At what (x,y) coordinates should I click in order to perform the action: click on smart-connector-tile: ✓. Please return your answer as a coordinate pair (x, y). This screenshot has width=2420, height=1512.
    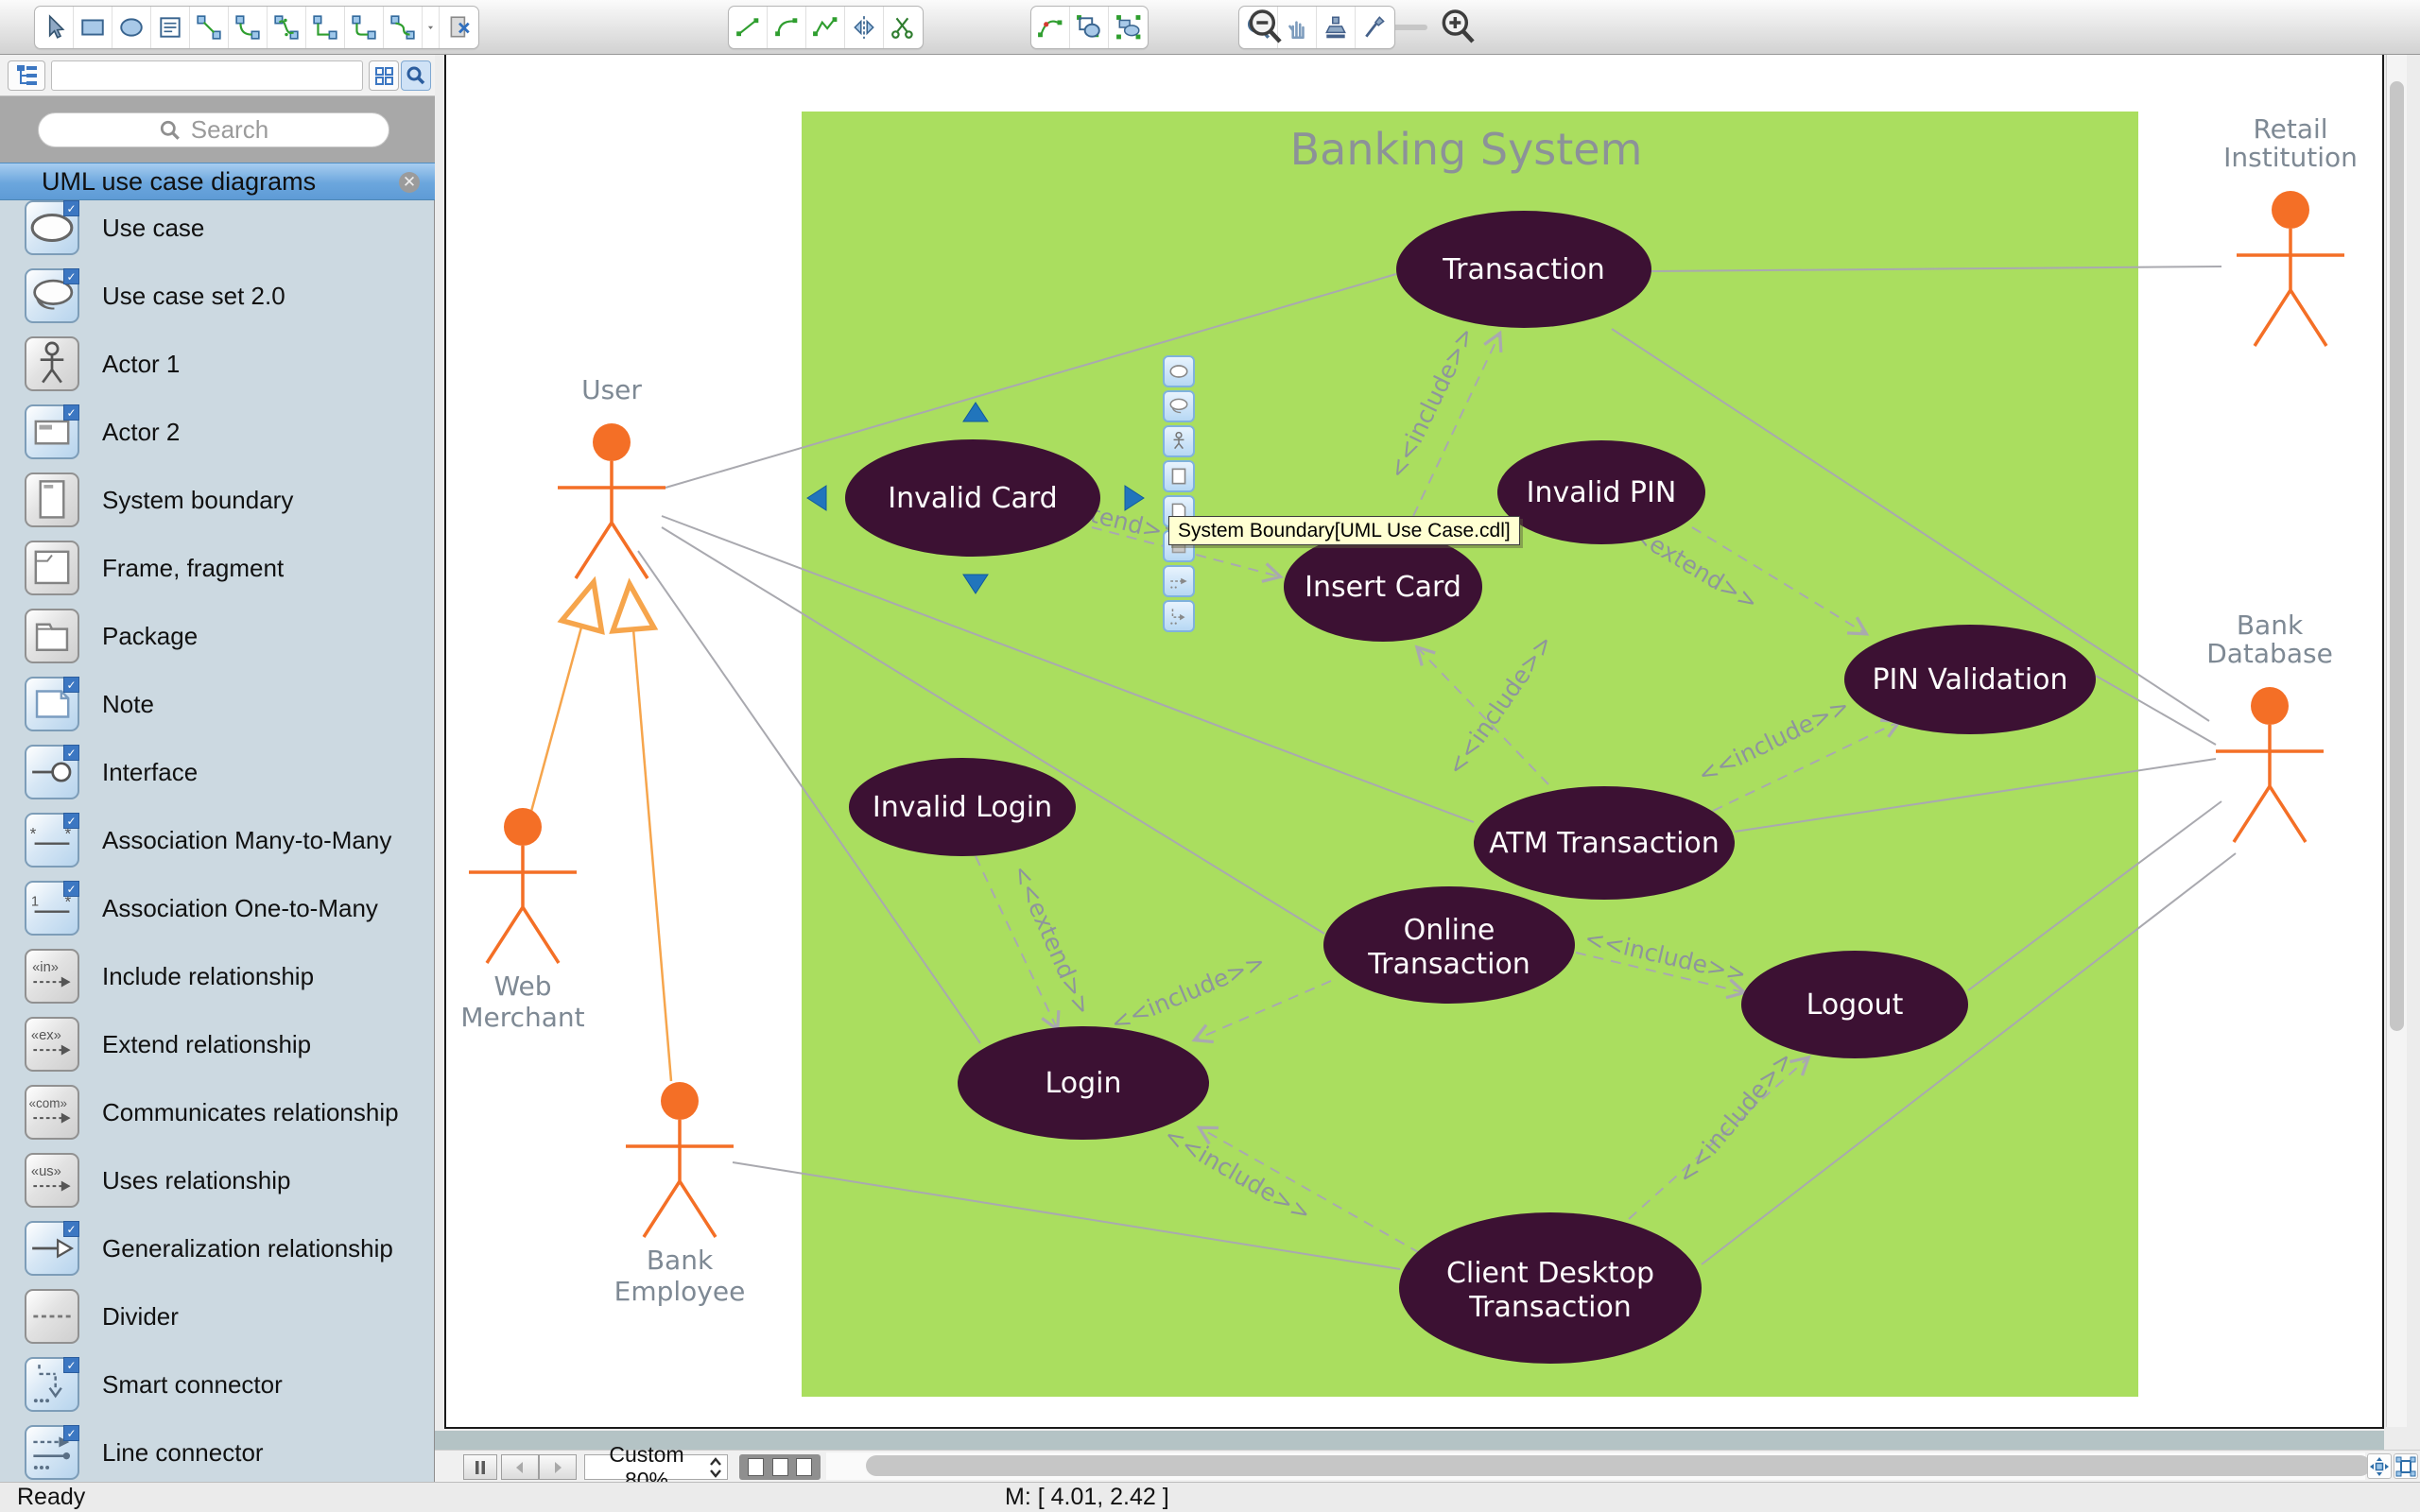
    Looking at the image, I should click on (52, 1384).